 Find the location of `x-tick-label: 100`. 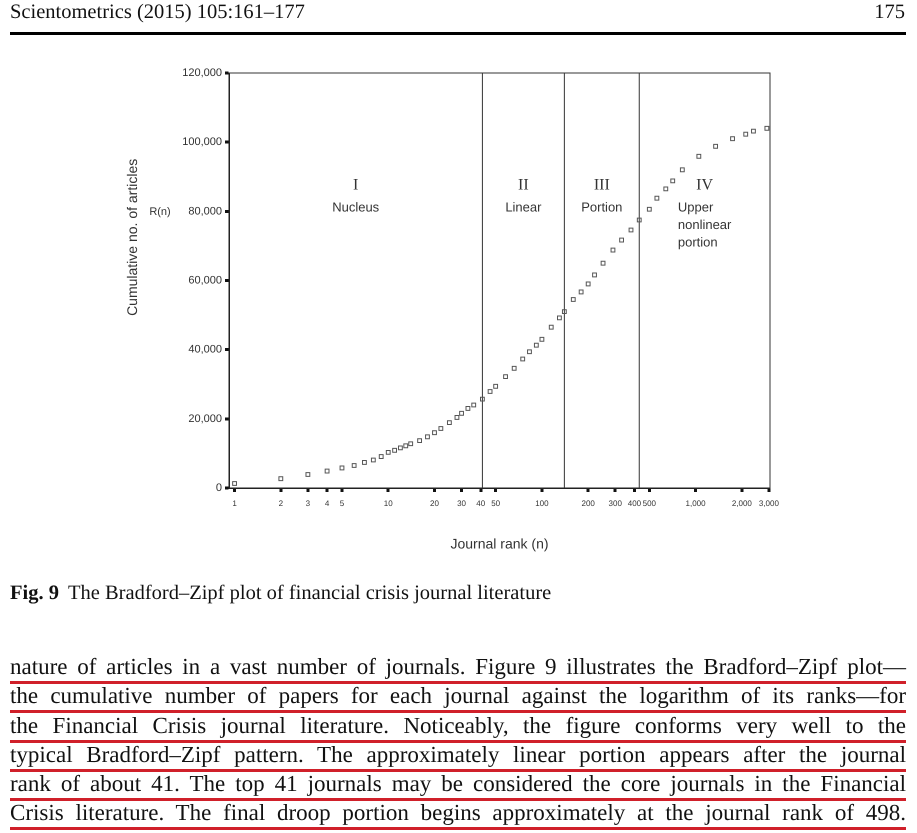

x-tick-label: 100 is located at coordinates (542, 503).